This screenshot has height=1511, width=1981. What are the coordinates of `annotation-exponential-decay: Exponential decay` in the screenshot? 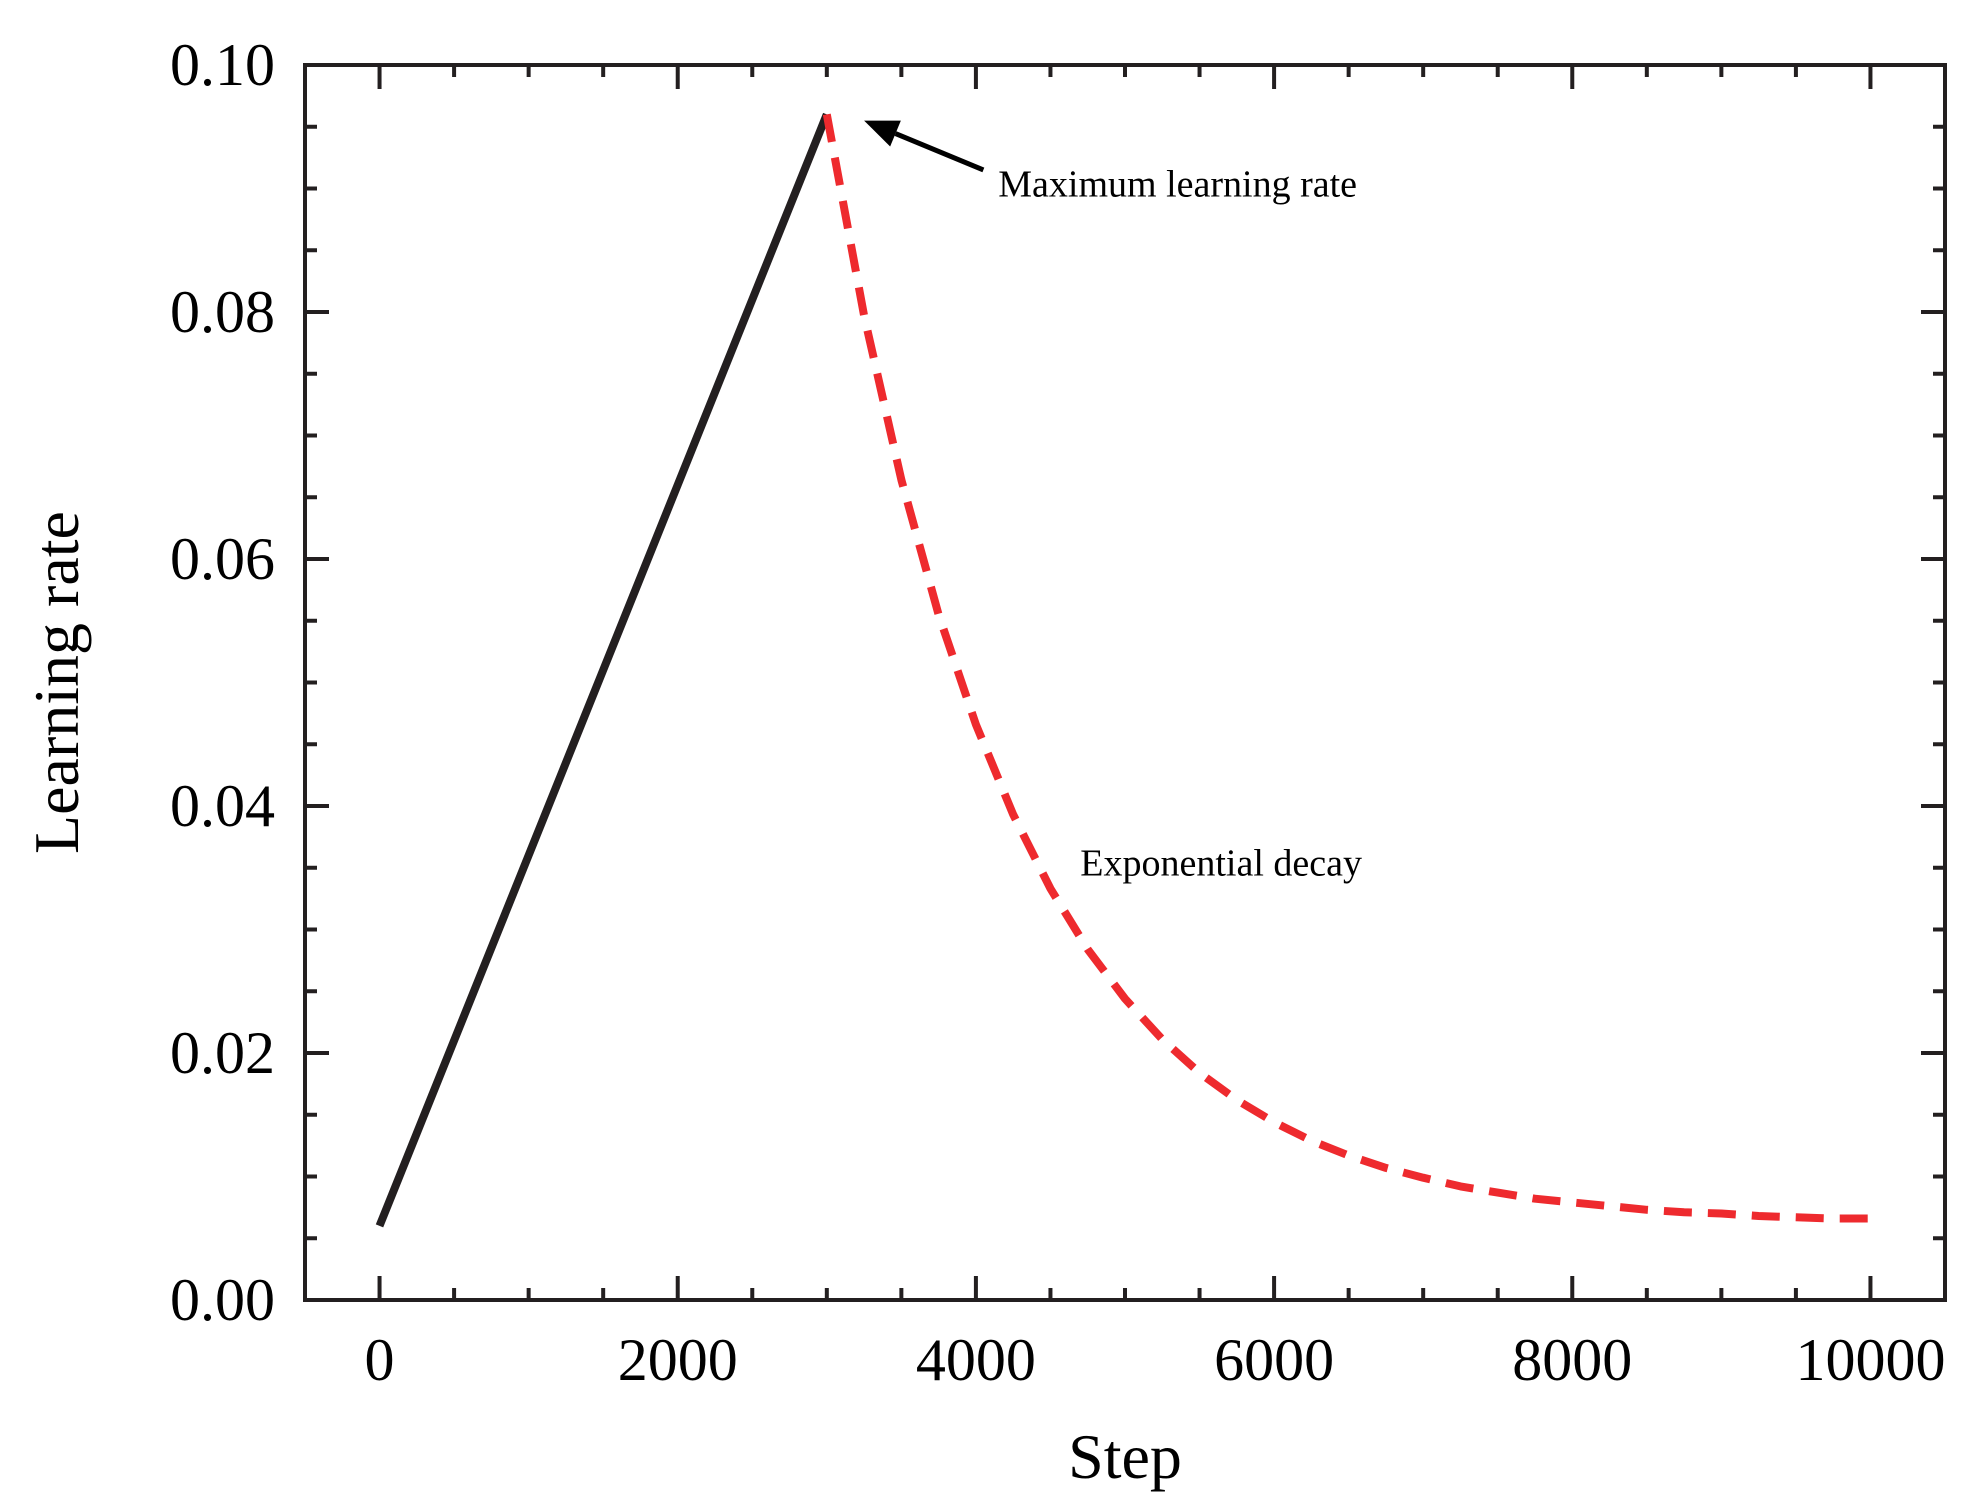 It's located at (1221, 864).